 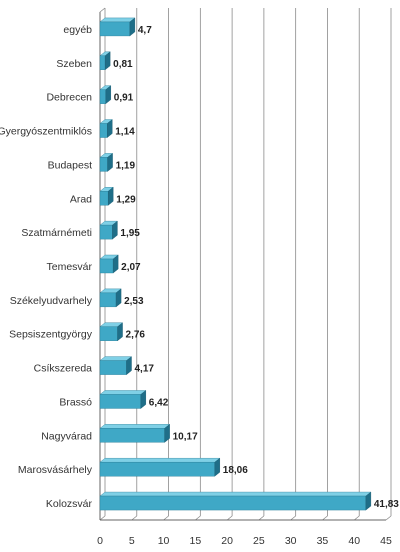 I want to click on value-label: 2,76, so click(x=136, y=335).